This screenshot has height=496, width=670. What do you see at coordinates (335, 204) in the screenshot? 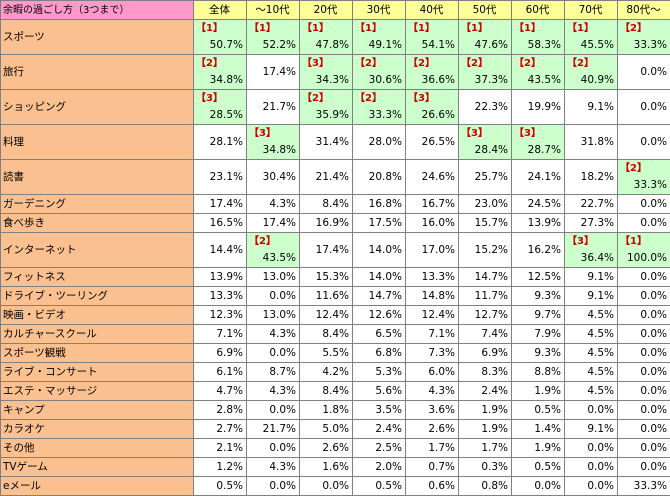
I see `value-text: 8.4%` at bounding box center [335, 204].